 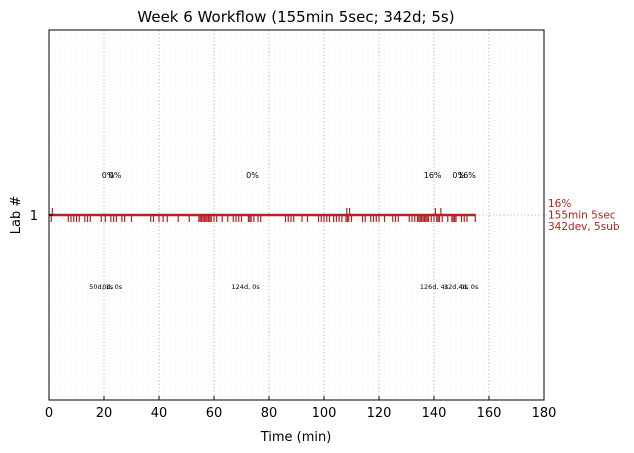 I want to click on x-tick-label: 160, so click(x=489, y=413).